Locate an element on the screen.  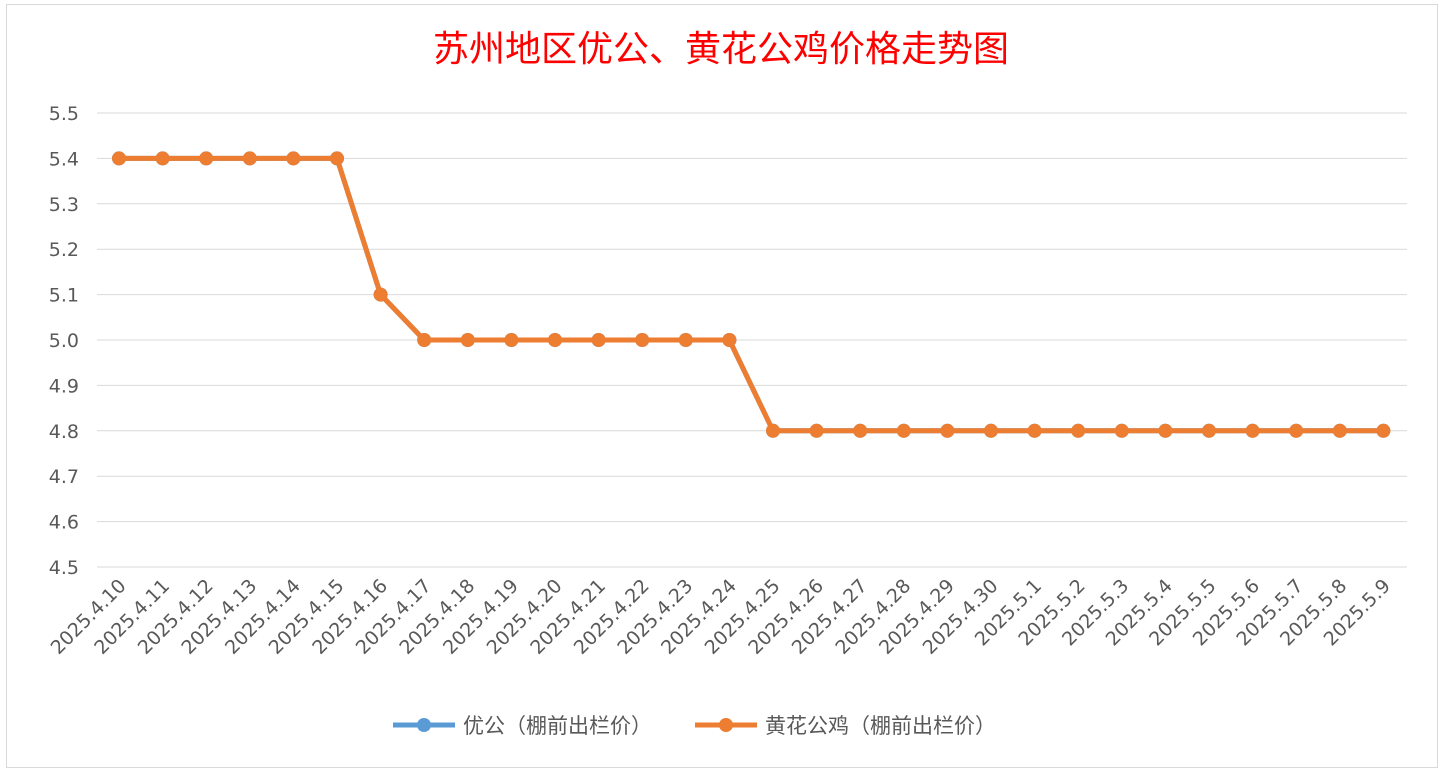
y-tick-label: 5.5 is located at coordinates (64, 114).